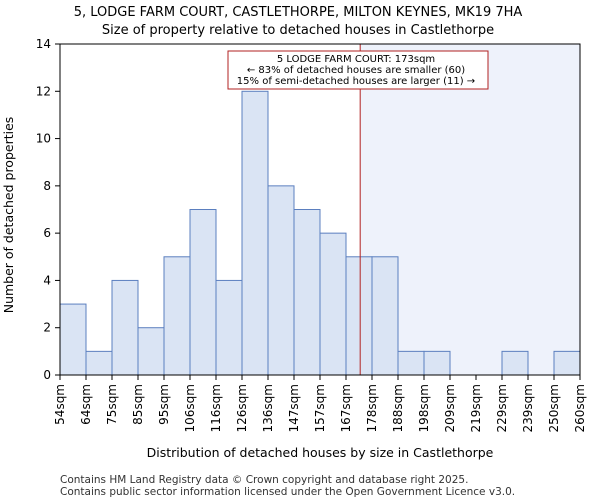 This screenshot has height=500, width=600. Describe the element at coordinates (73, 339) in the screenshot. I see `bar-54sqm` at that location.